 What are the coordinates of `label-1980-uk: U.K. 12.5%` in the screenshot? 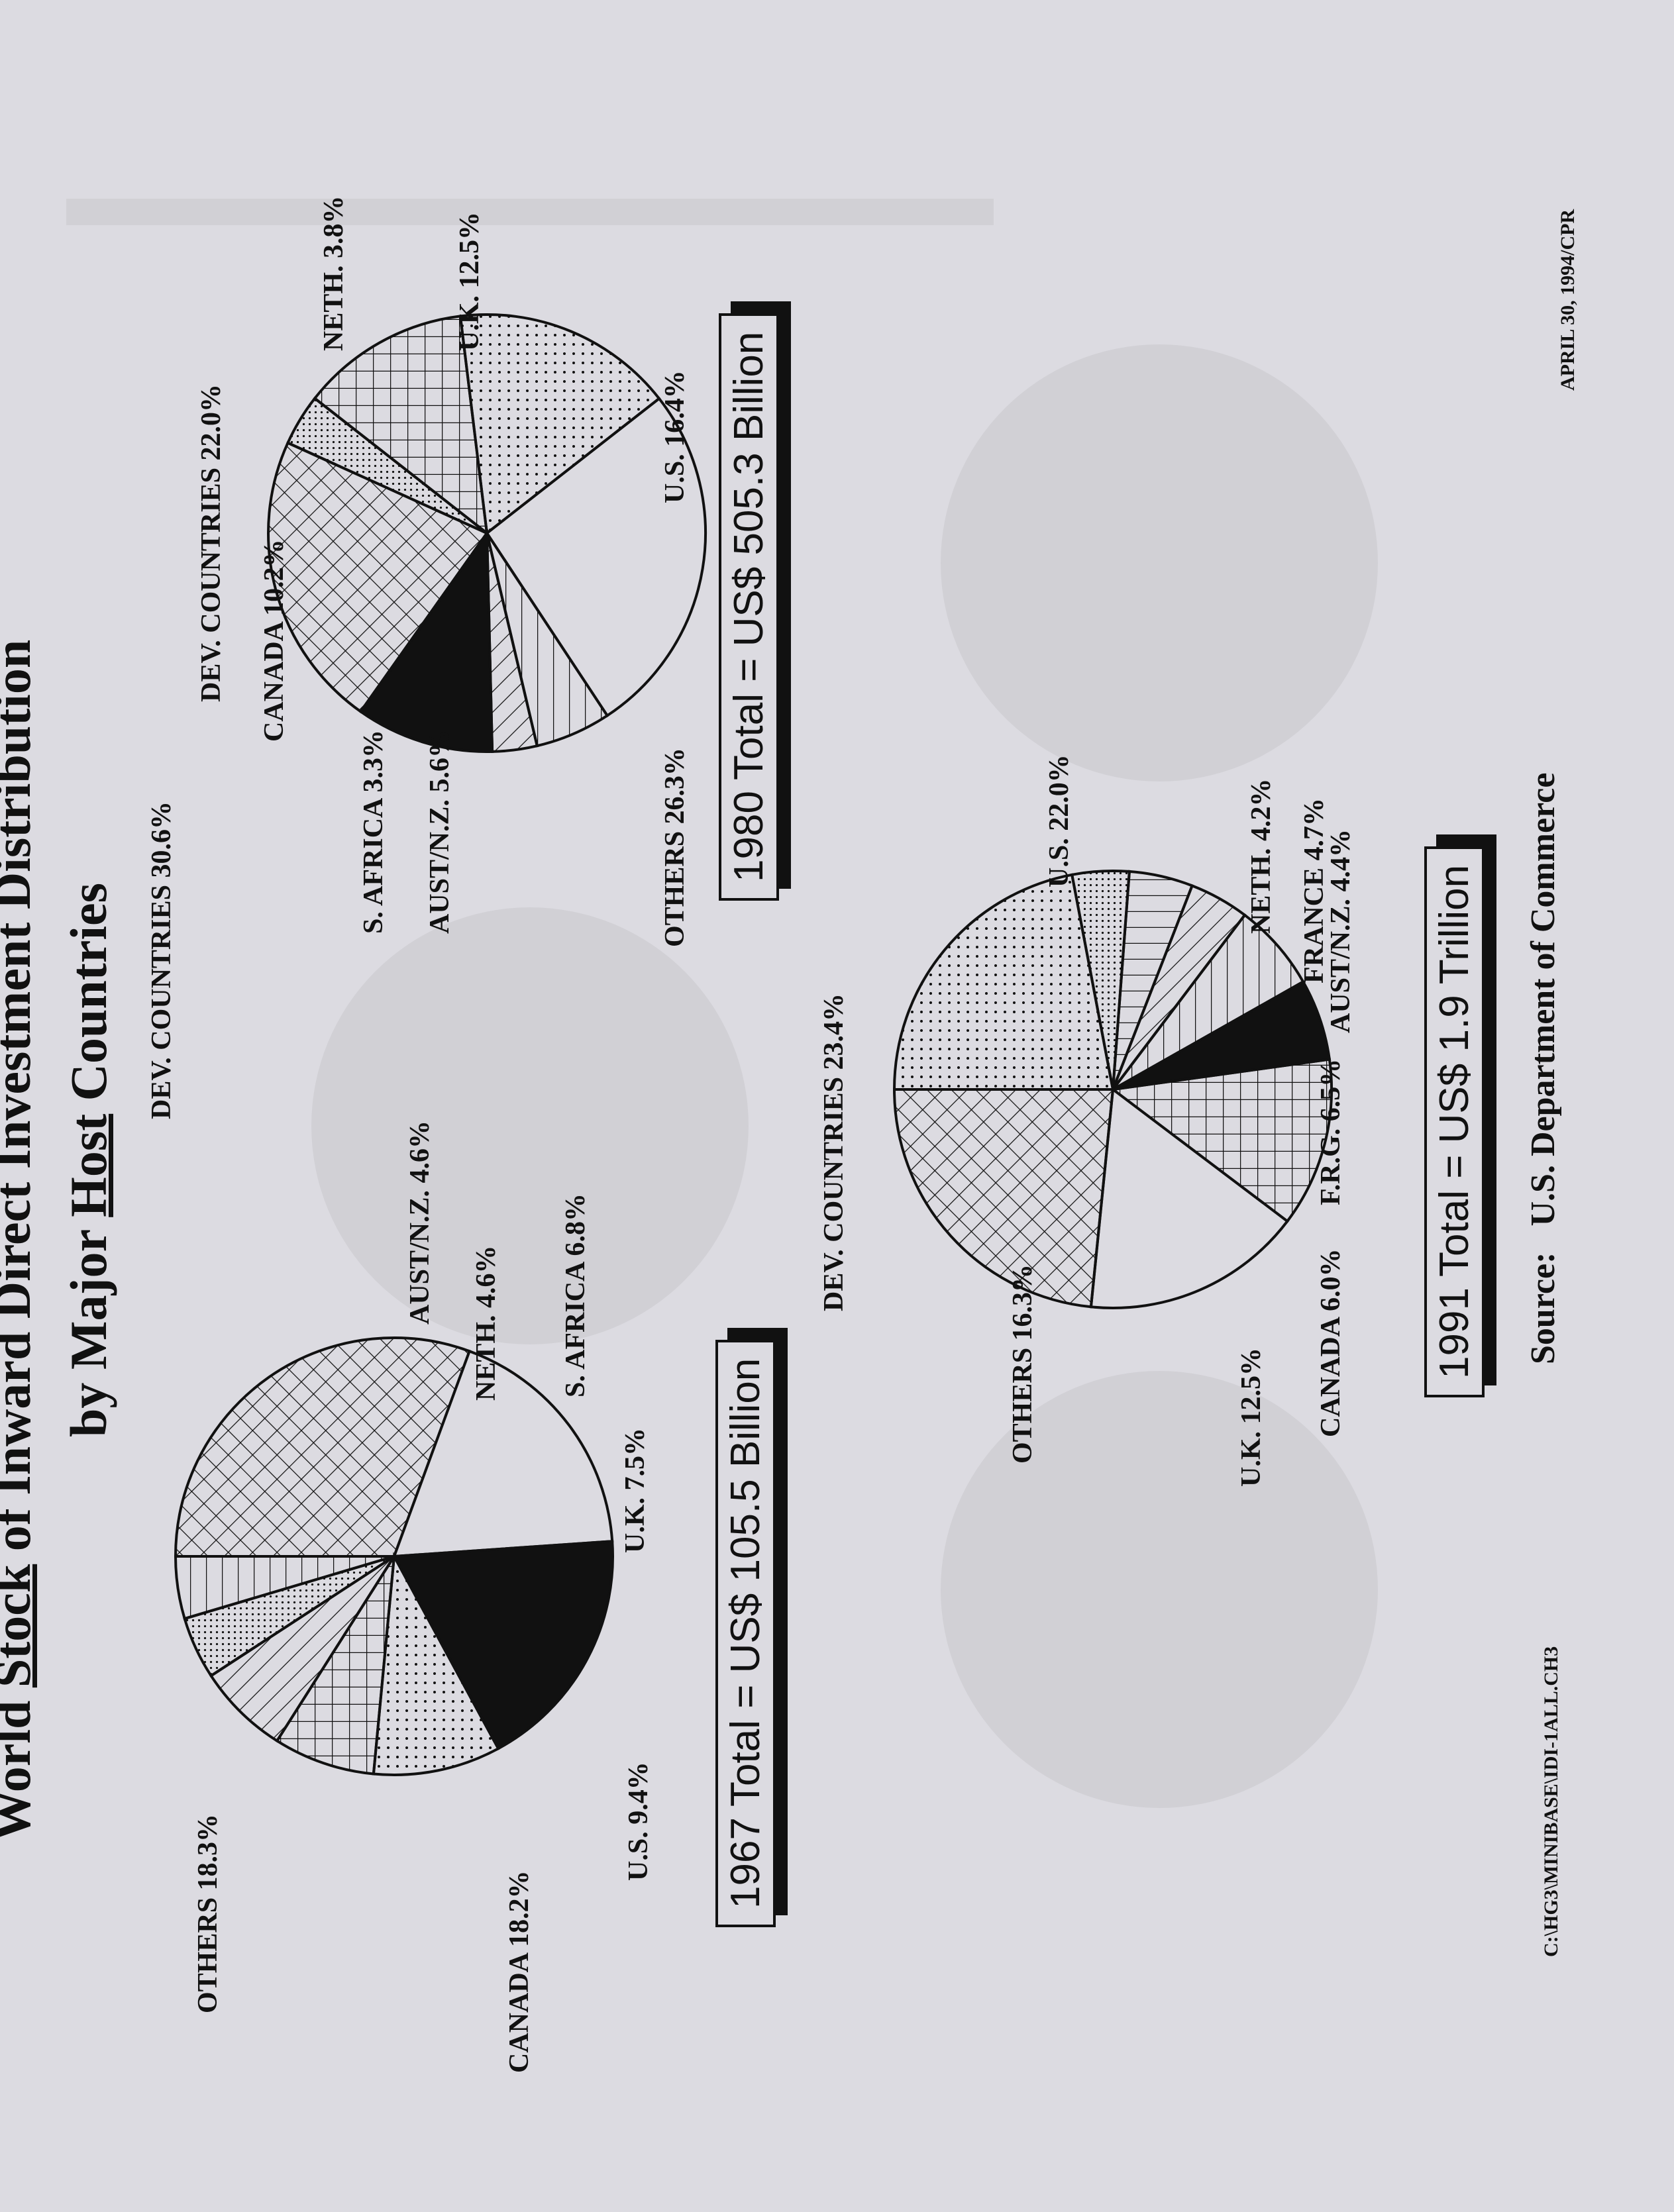 It's located at (469, 281).